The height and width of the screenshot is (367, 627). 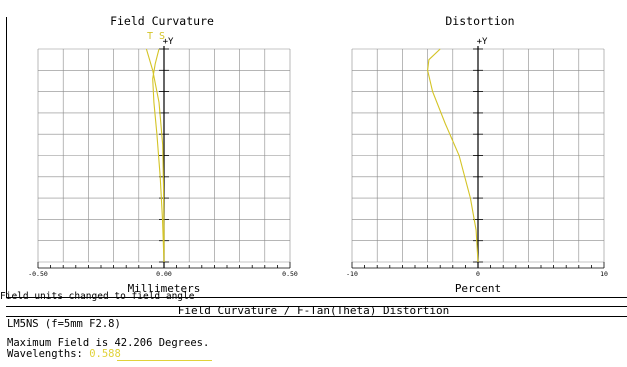 What do you see at coordinates (45, 354) in the screenshot?
I see `wavelengths-label: Wavelengths:` at bounding box center [45, 354].